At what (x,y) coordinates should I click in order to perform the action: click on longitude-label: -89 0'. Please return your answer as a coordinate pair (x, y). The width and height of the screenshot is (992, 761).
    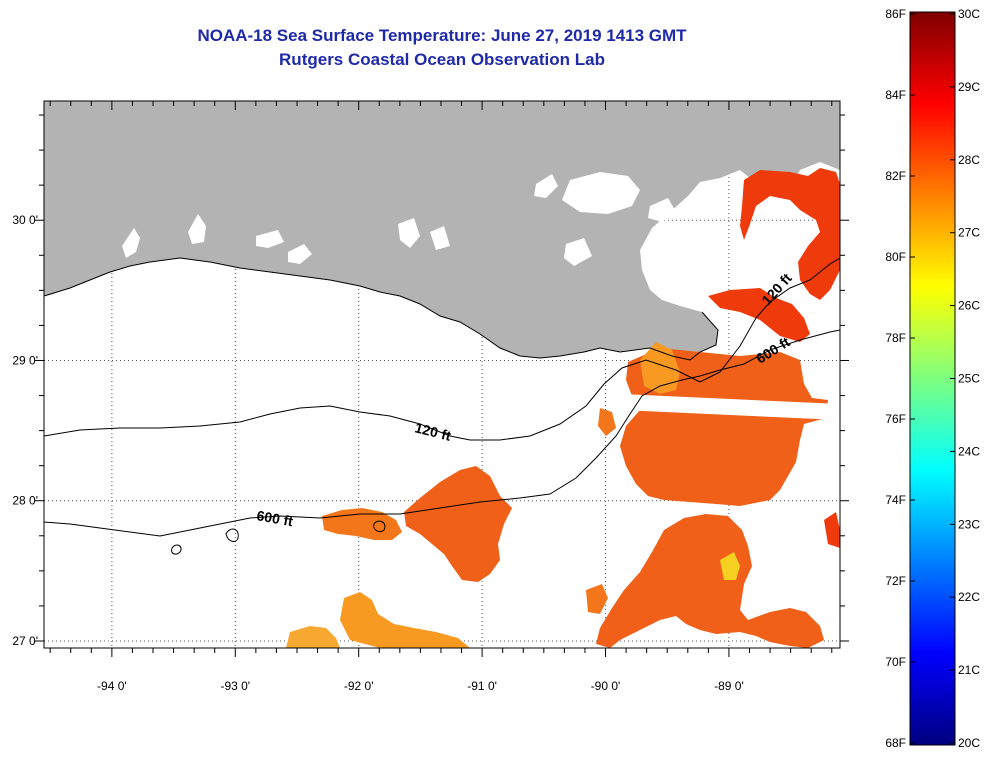
    Looking at the image, I should click on (729, 686).